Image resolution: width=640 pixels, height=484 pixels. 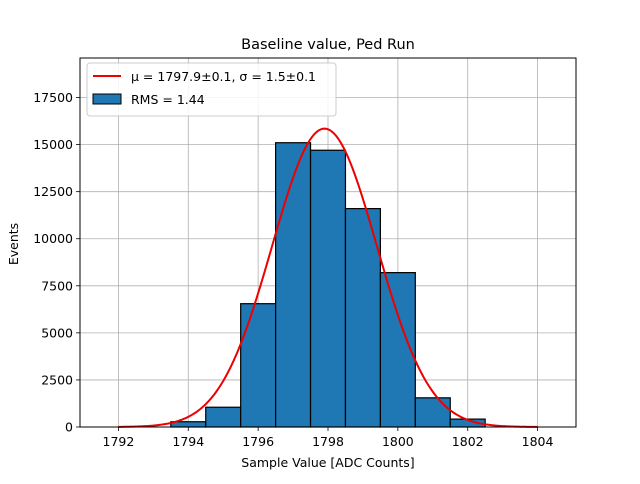 I want to click on x-axis-ticks: 1792 1794 1796 1798 1800 1802 1804, so click(x=328, y=438).